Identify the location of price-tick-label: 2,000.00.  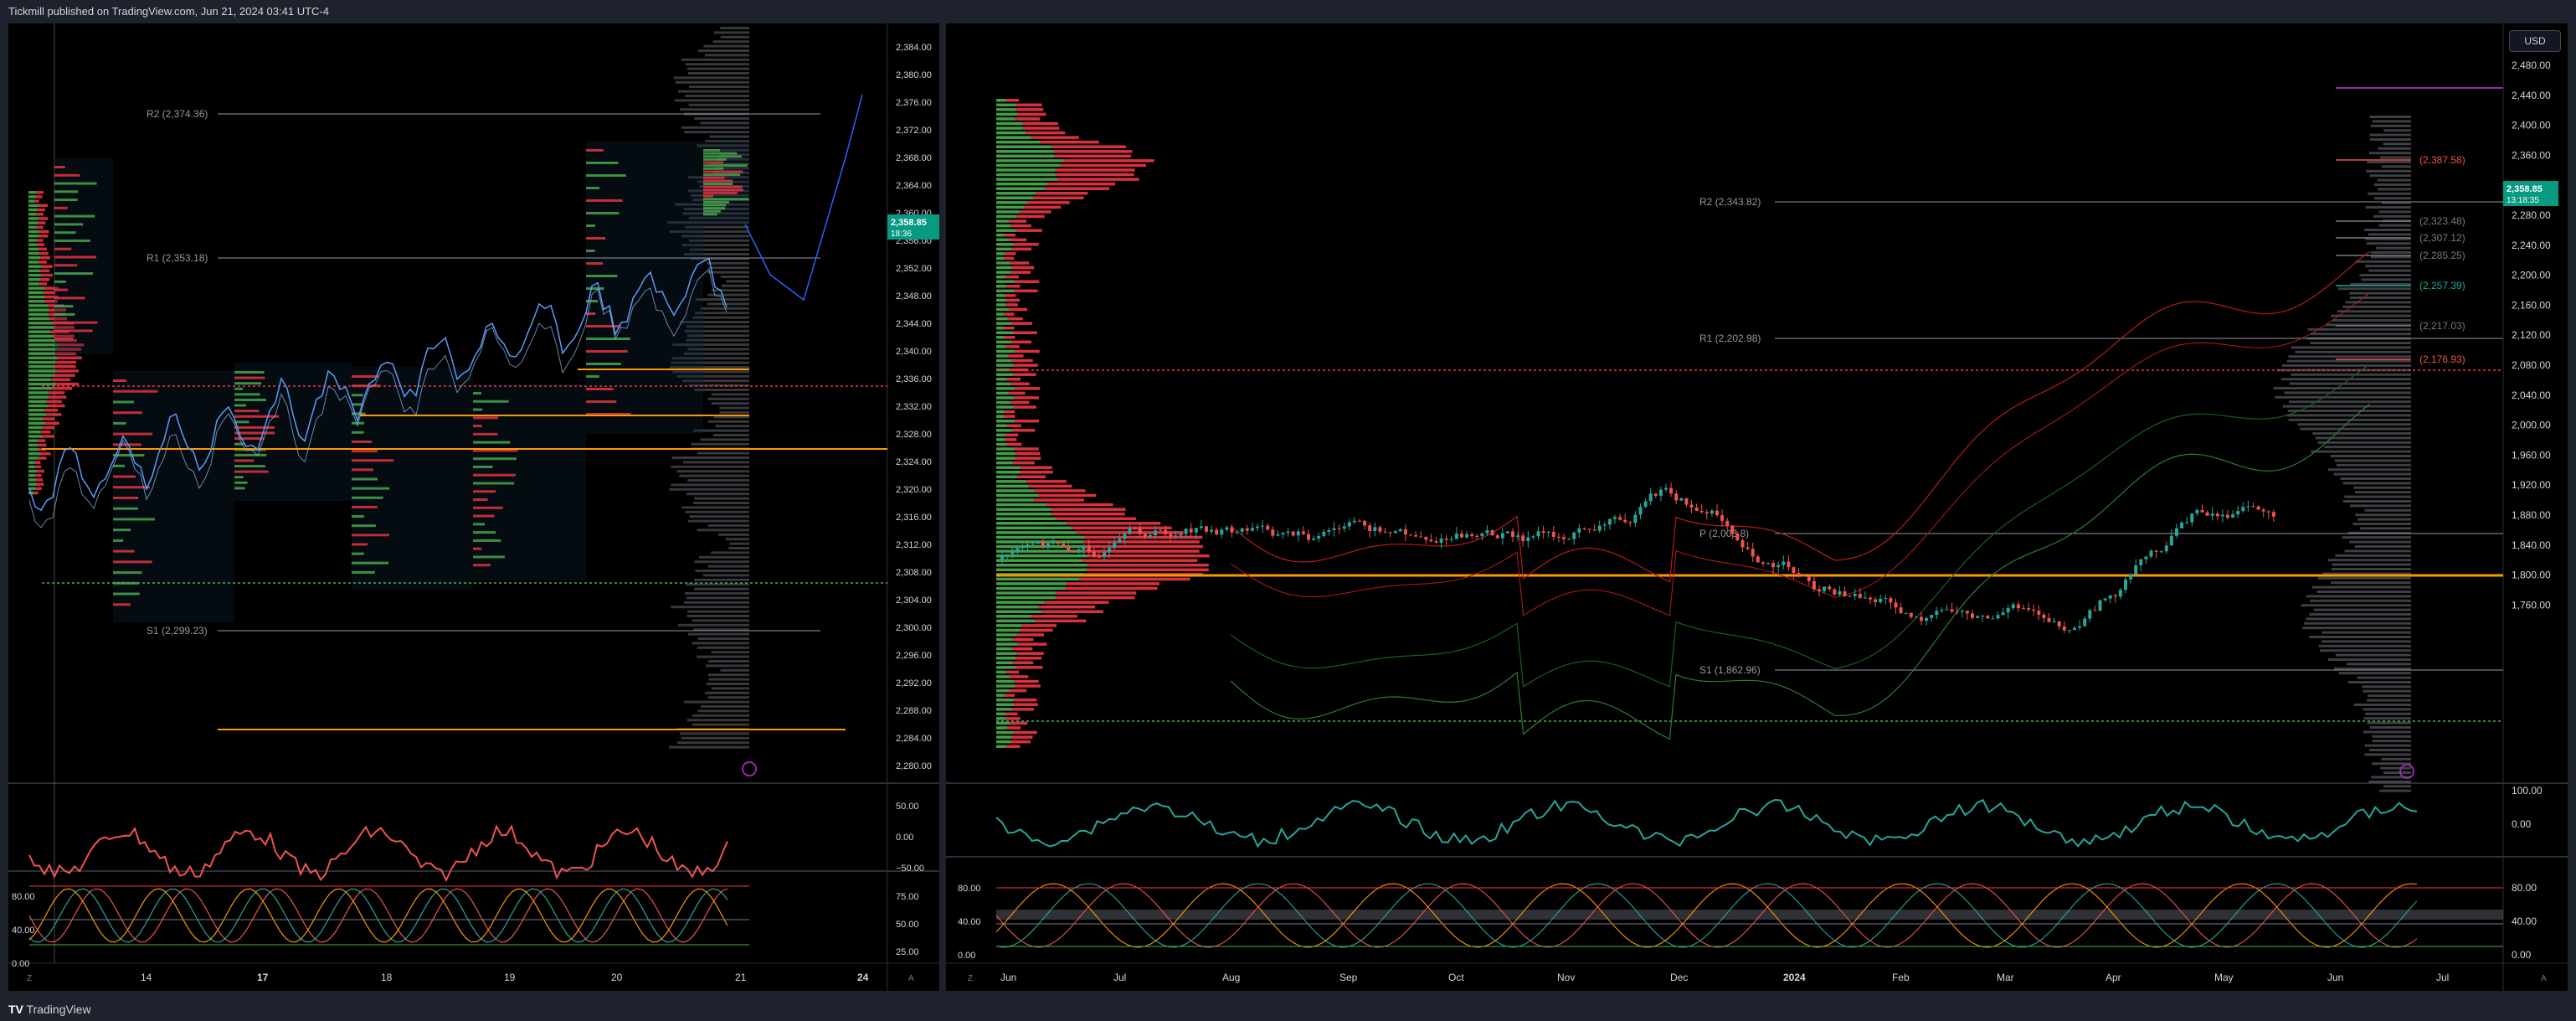
(2532, 425).